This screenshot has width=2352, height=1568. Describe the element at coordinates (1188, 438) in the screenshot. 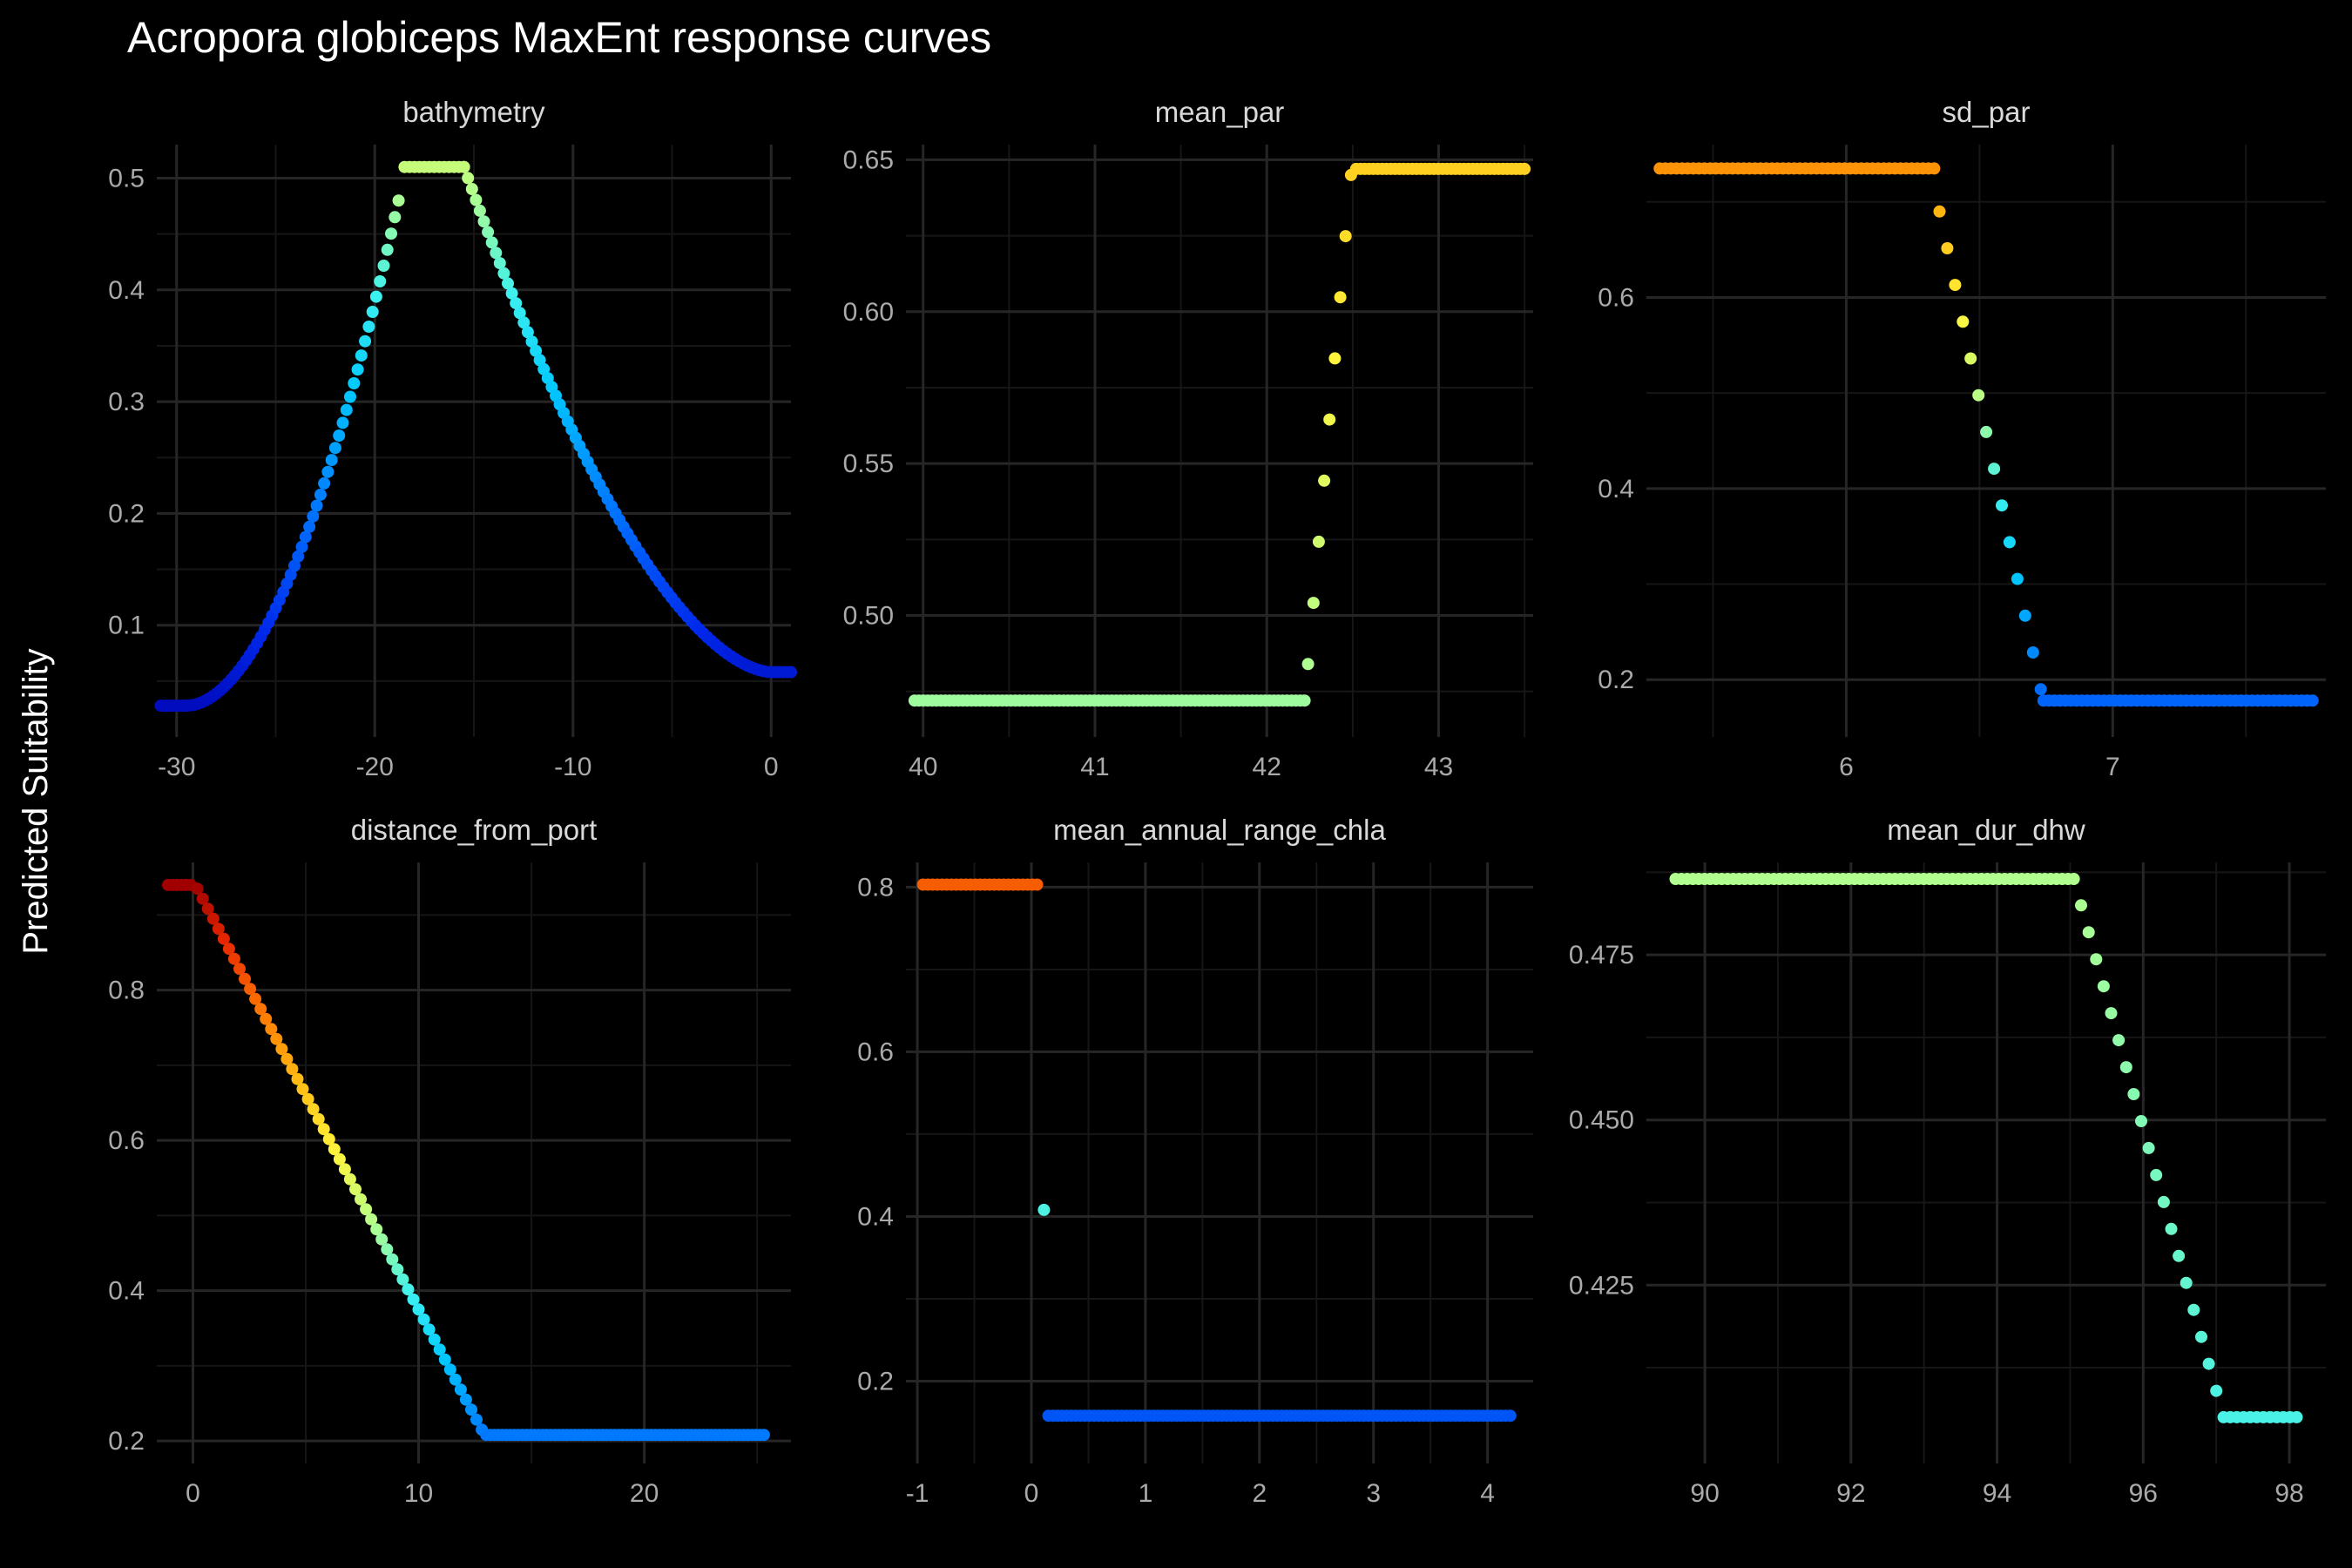

I see `panel-mean_par: mean_par 40 41 42 43 0.50 0.55 0.60 0.65` at that location.